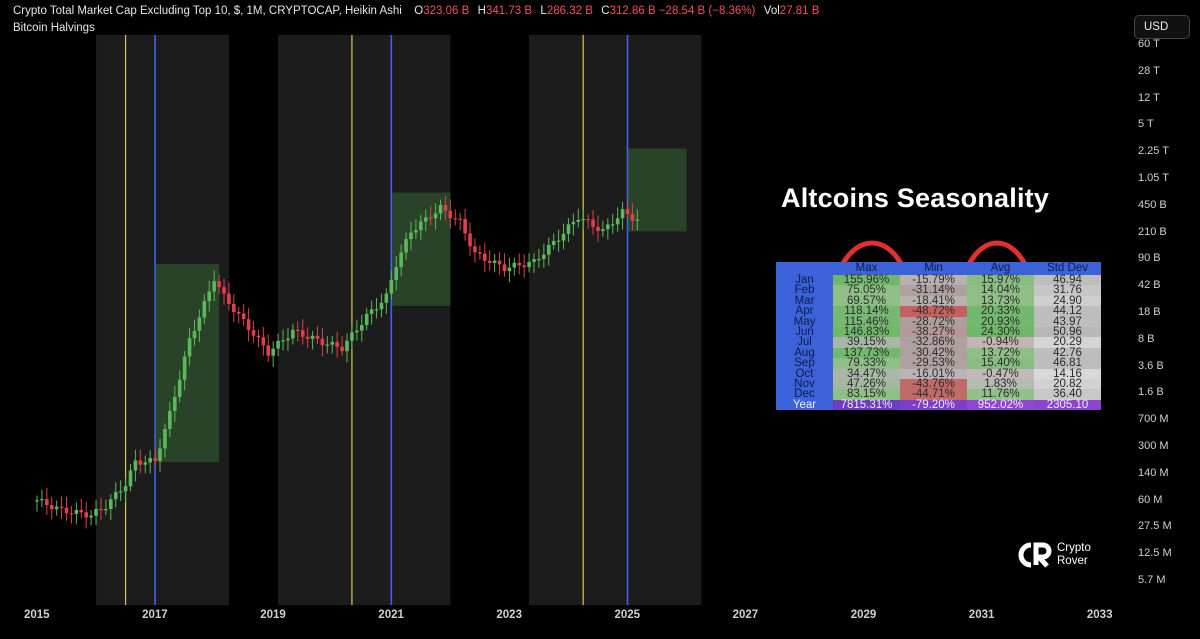  I want to click on header-std-dev: Std Dev, so click(1067, 268).